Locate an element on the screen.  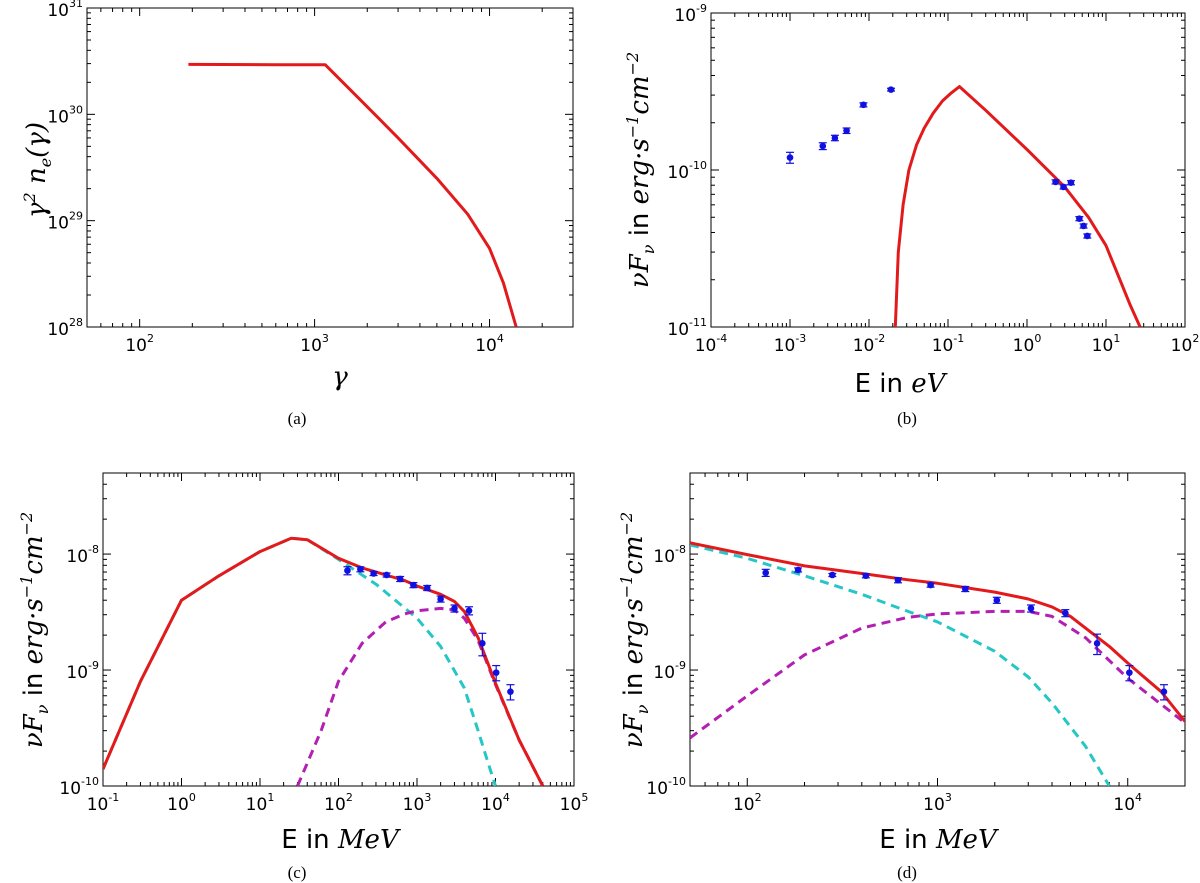
x-axis-label-b: E in eV is located at coordinates (901, 384).